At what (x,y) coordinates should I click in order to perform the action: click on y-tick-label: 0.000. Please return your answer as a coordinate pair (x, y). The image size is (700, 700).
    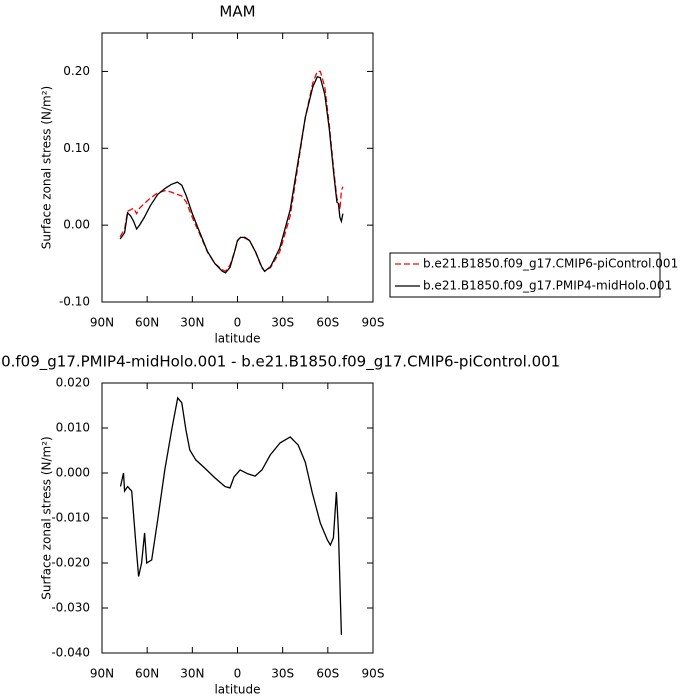
    Looking at the image, I should click on (73, 473).